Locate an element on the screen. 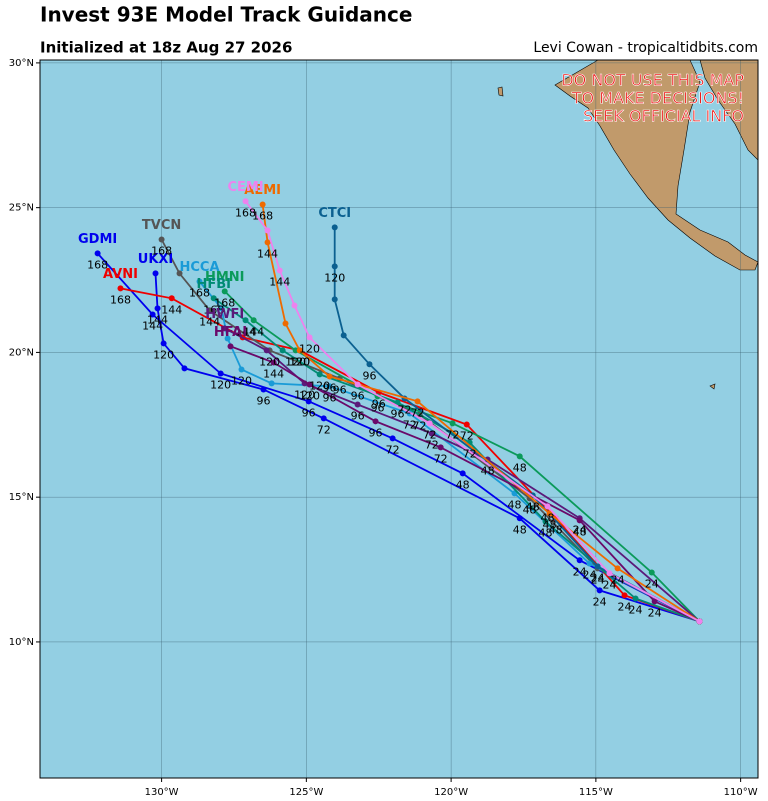 The width and height of the screenshot is (768, 801). model-name: AVNI is located at coordinates (120, 274).